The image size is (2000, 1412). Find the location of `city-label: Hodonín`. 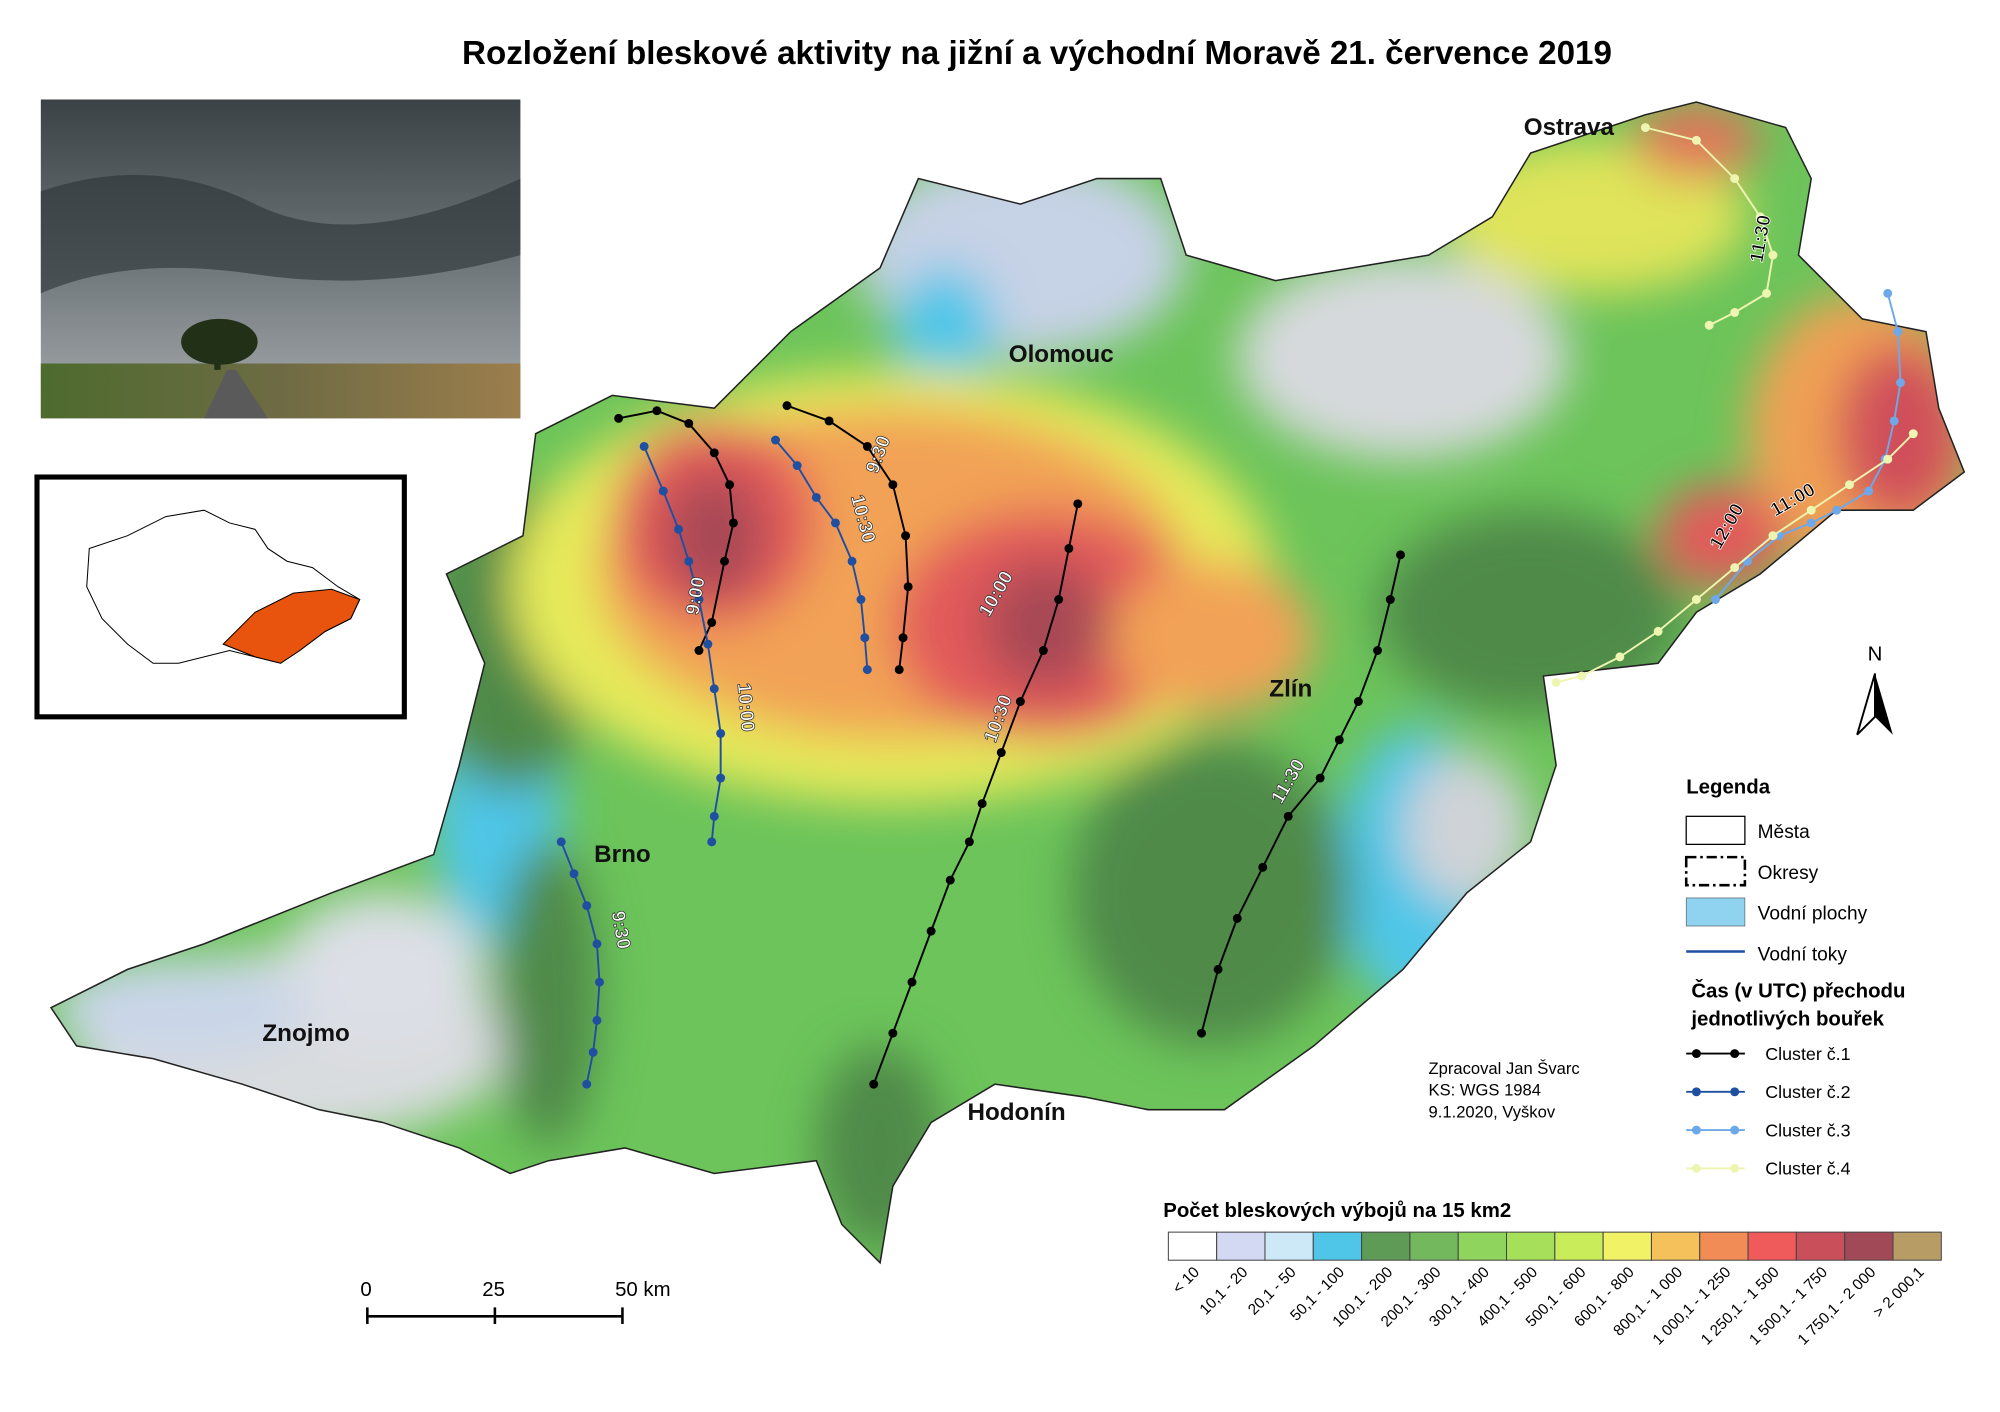

city-label: Hodonín is located at coordinates (1016, 1112).